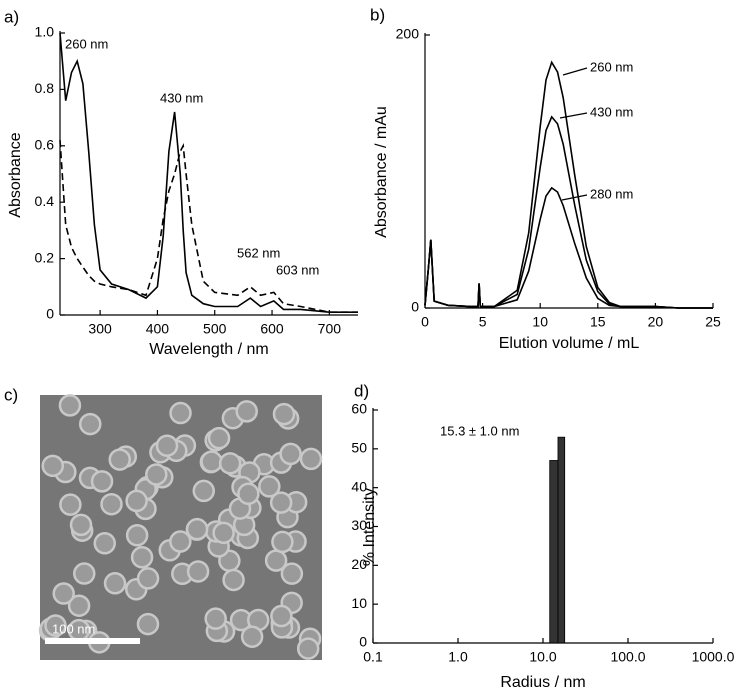 The height and width of the screenshot is (697, 750). What do you see at coordinates (359, 448) in the screenshot?
I see `y-tick-label: 50` at bounding box center [359, 448].